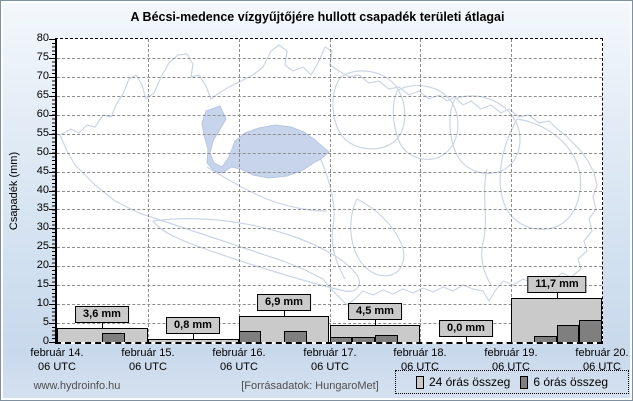 This screenshot has width=633, height=401. Describe the element at coordinates (330, 360) in the screenshot. I see `x-tick-label: február 17. 06 UTC` at that location.